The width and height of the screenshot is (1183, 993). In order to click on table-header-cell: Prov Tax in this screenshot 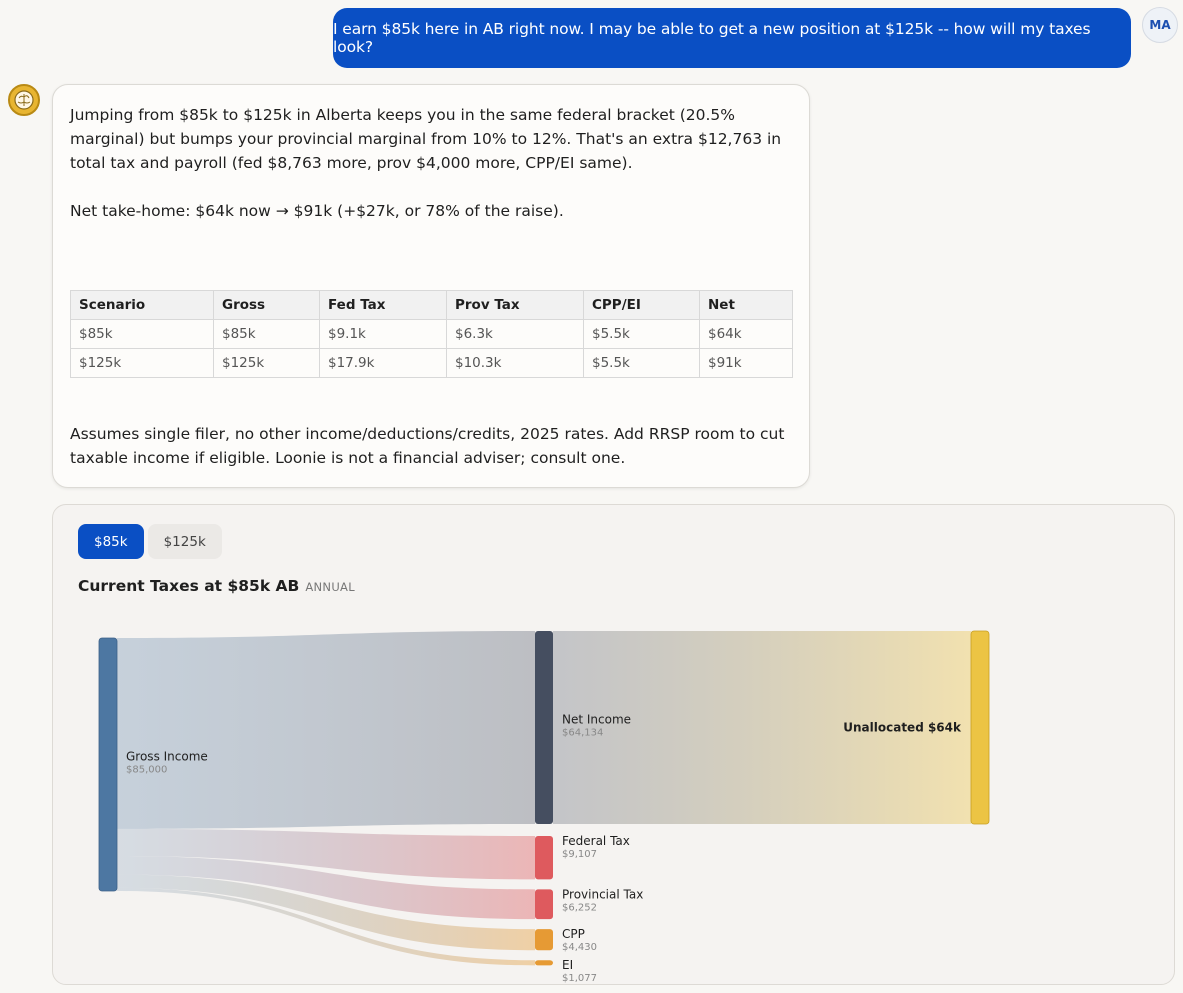, I will do `click(515, 305)`.